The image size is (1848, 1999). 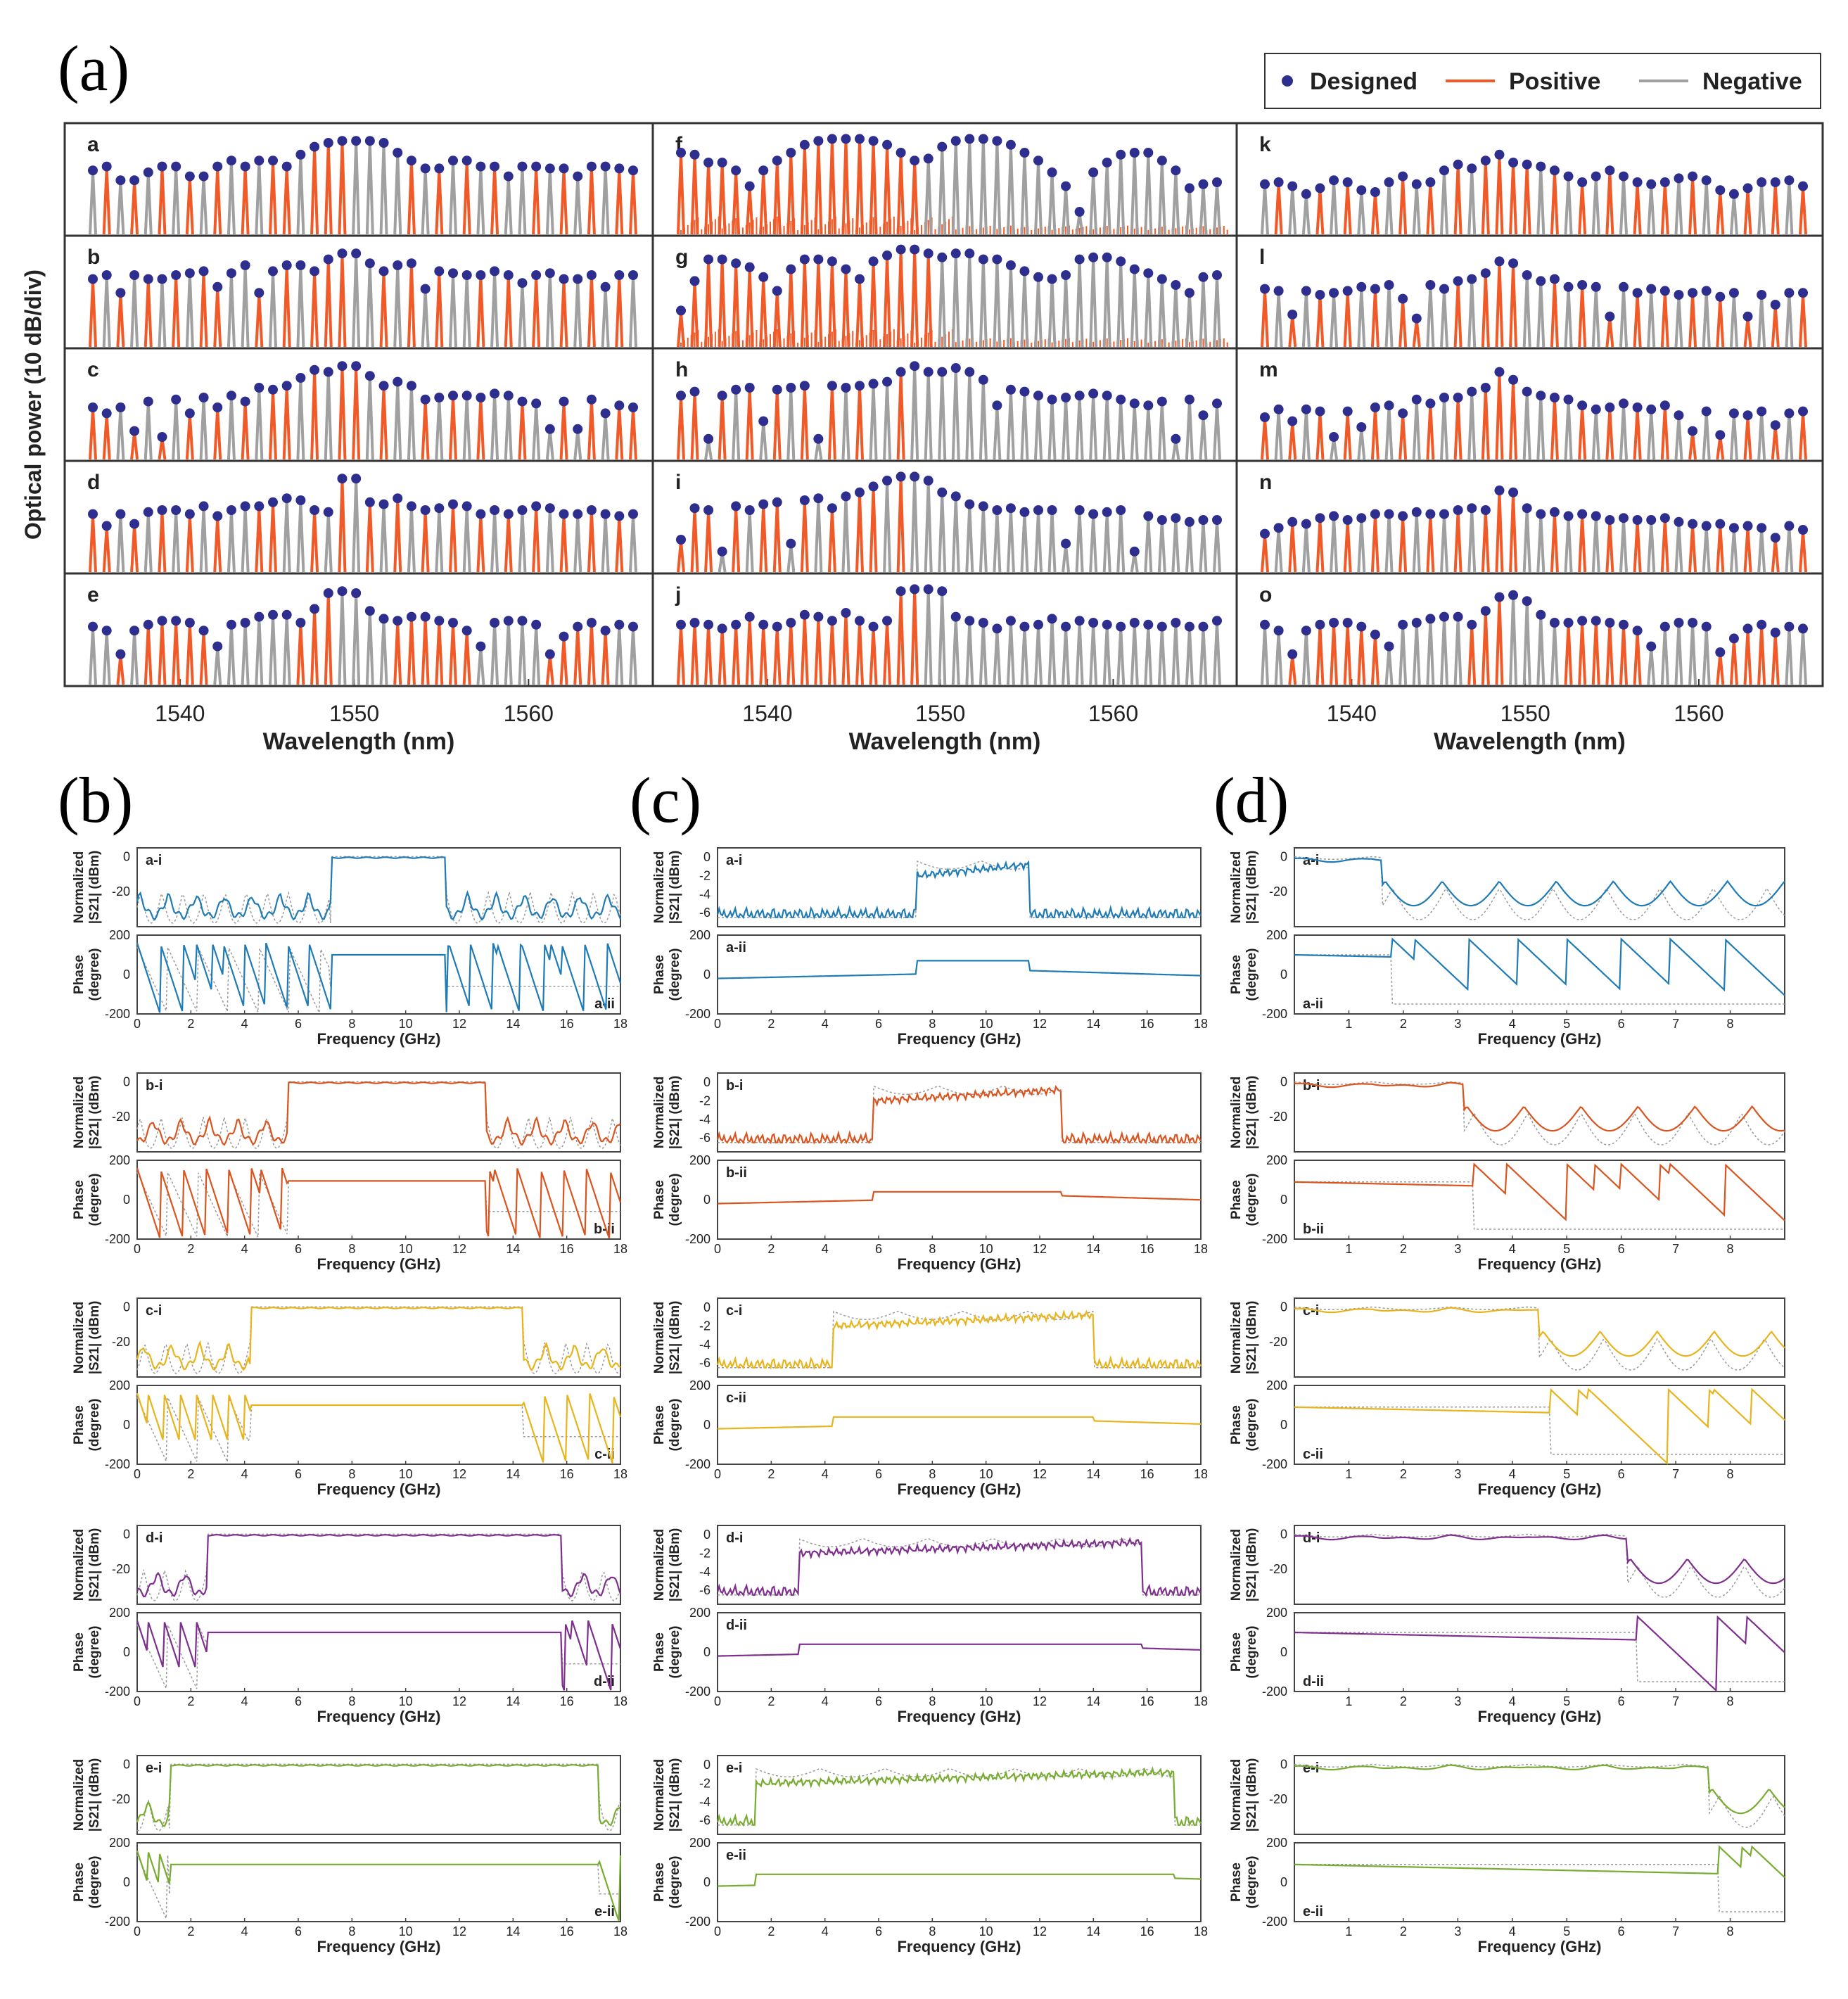 I want to click on panel-d-xtick-label: 8, so click(x=1730, y=1474).